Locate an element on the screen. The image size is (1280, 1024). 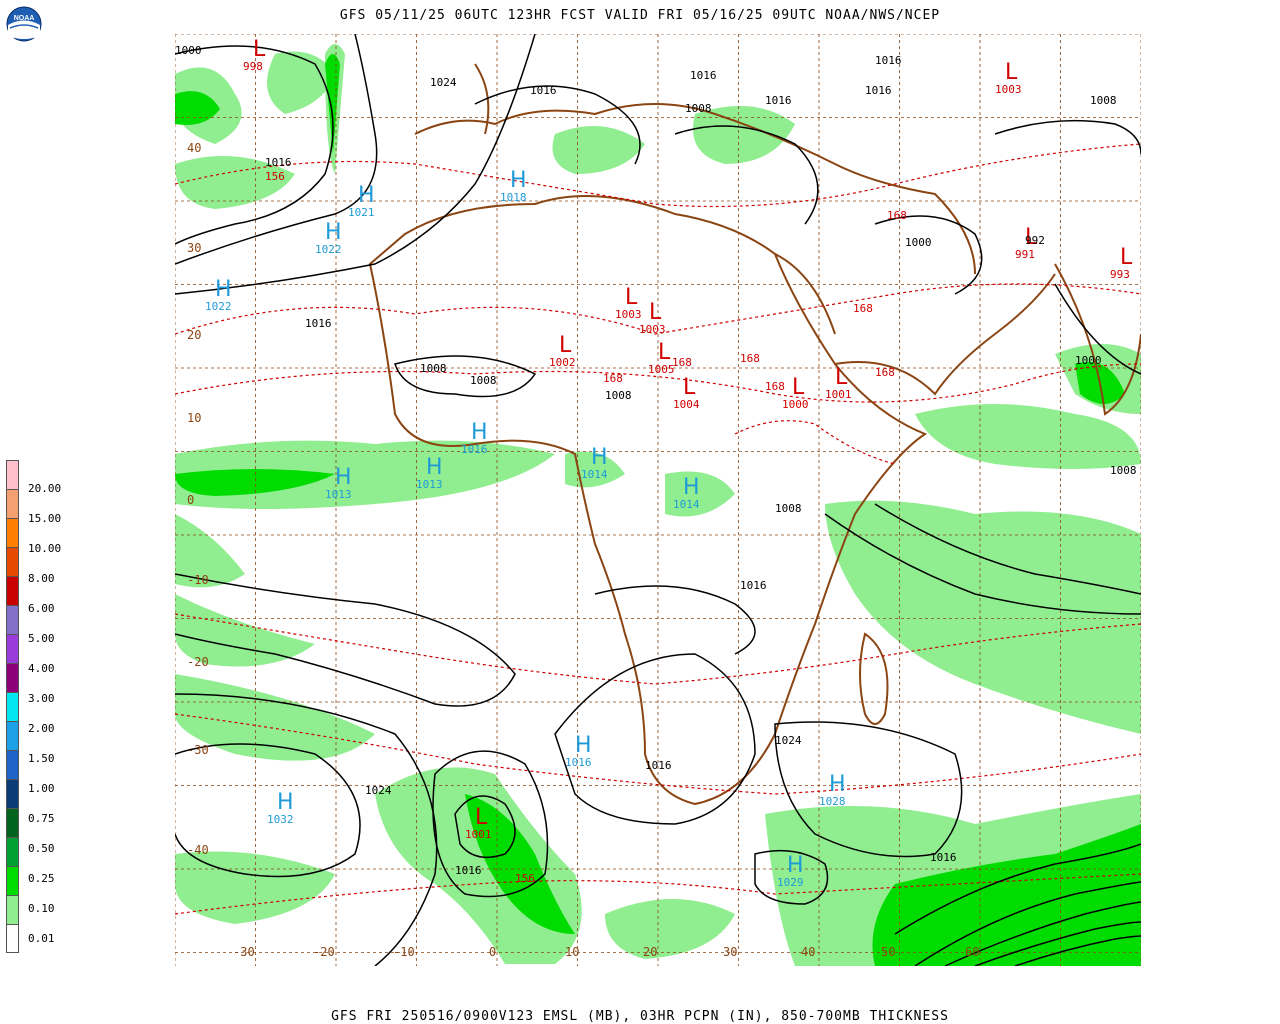
legend-label: 3.00 is located at coordinates (41, 698).